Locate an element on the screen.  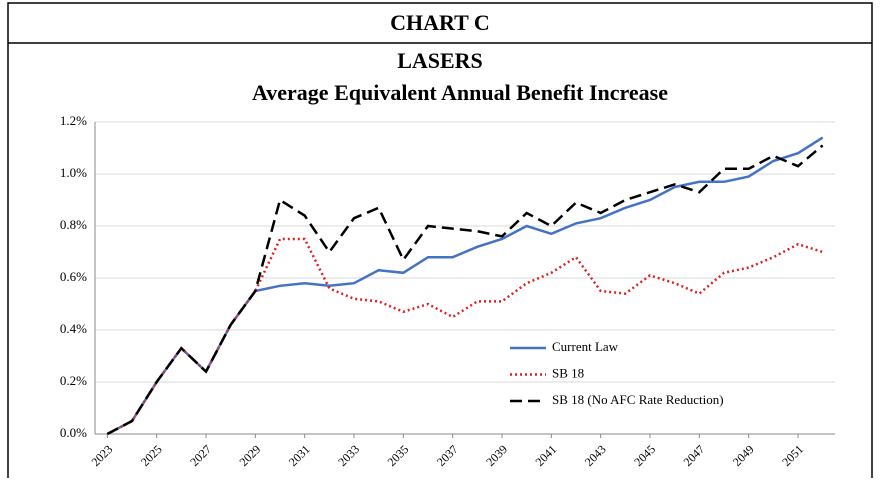
y-tick-label: 0.0% is located at coordinates (73, 432).